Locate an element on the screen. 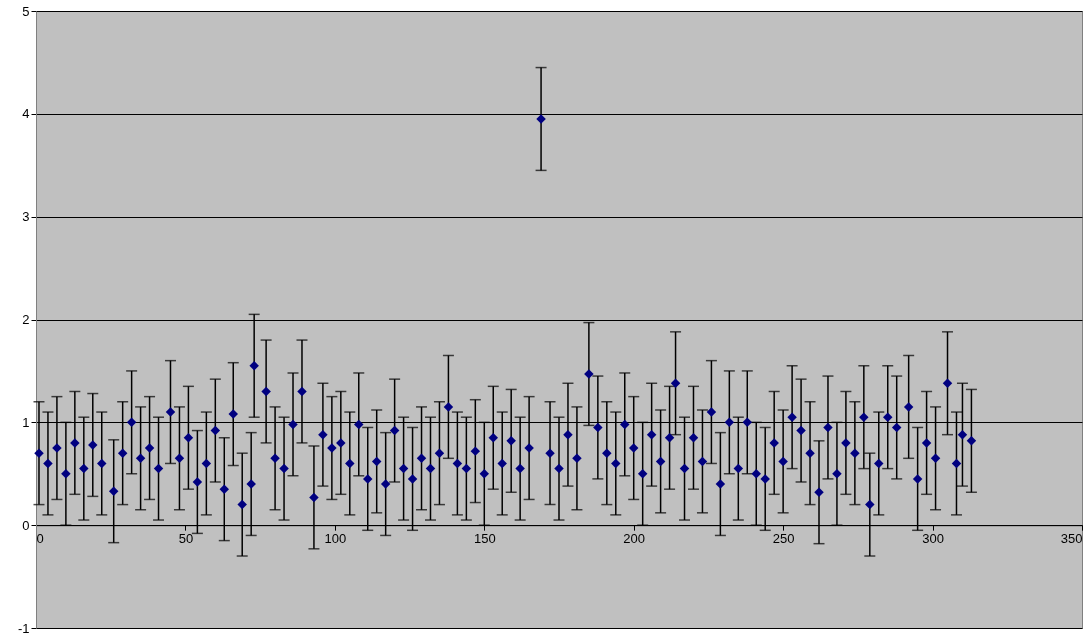  x-tick-label: 50 is located at coordinates (186, 538).